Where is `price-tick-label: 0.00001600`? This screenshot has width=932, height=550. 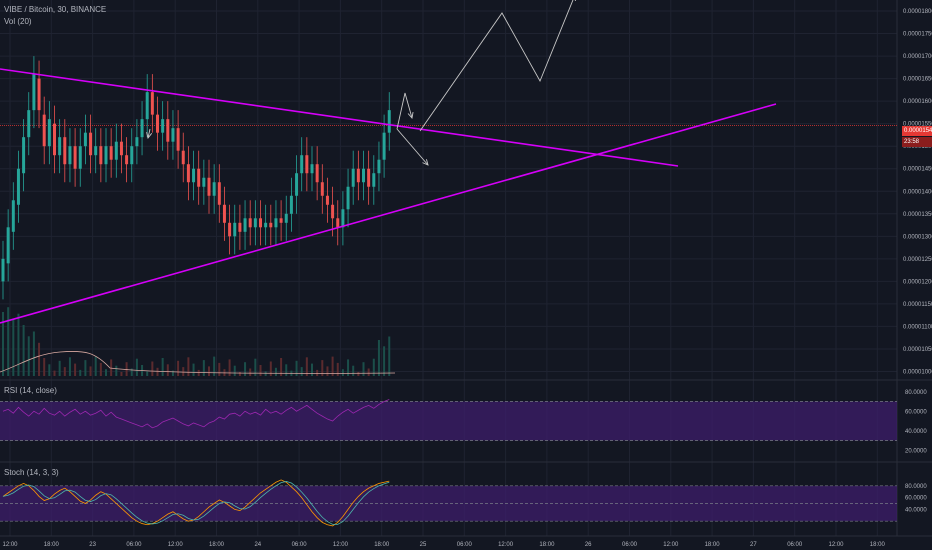 price-tick-label: 0.00001600 is located at coordinates (917, 102).